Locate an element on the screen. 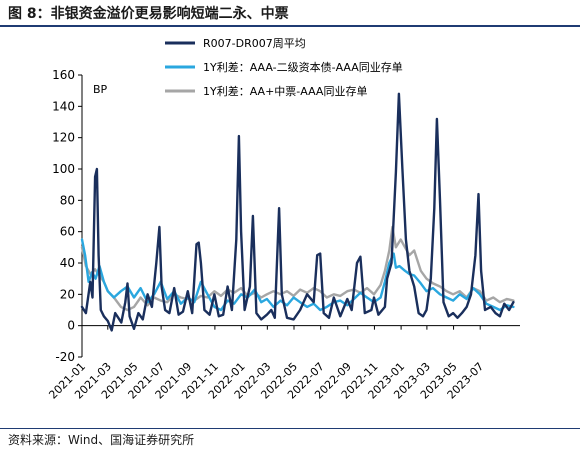 This screenshot has width=580, height=449. y-axis: -20 0 20 40 60 80 100 120 140 160 is located at coordinates (67, 216).